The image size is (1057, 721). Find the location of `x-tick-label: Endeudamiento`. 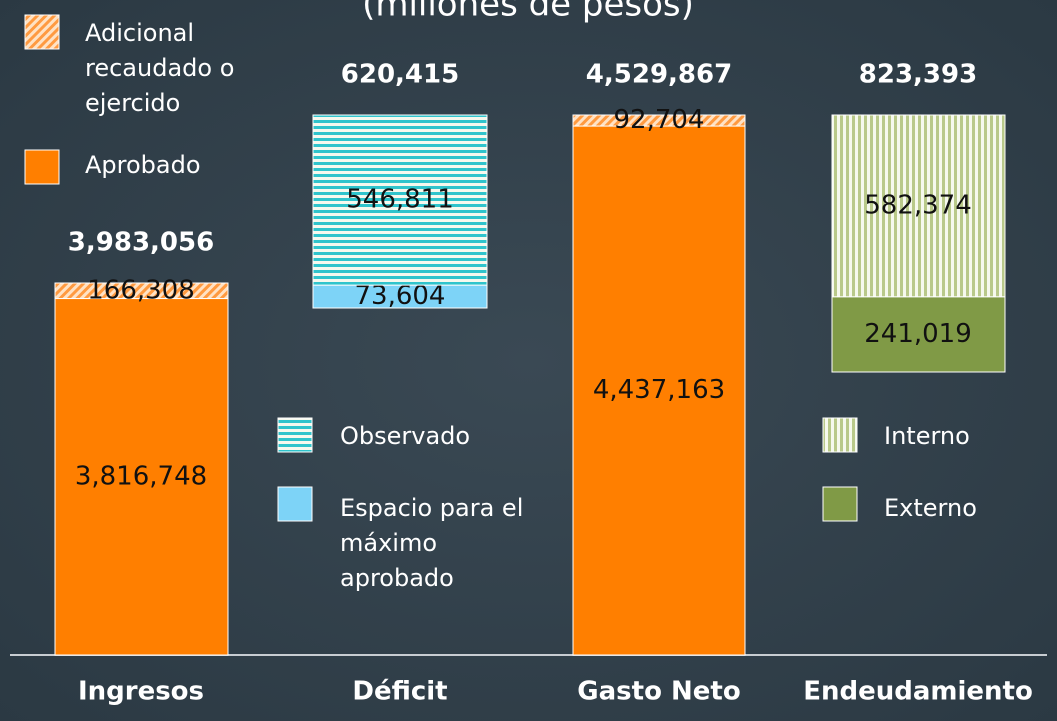

x-tick-label: Endeudamiento is located at coordinates (918, 692).